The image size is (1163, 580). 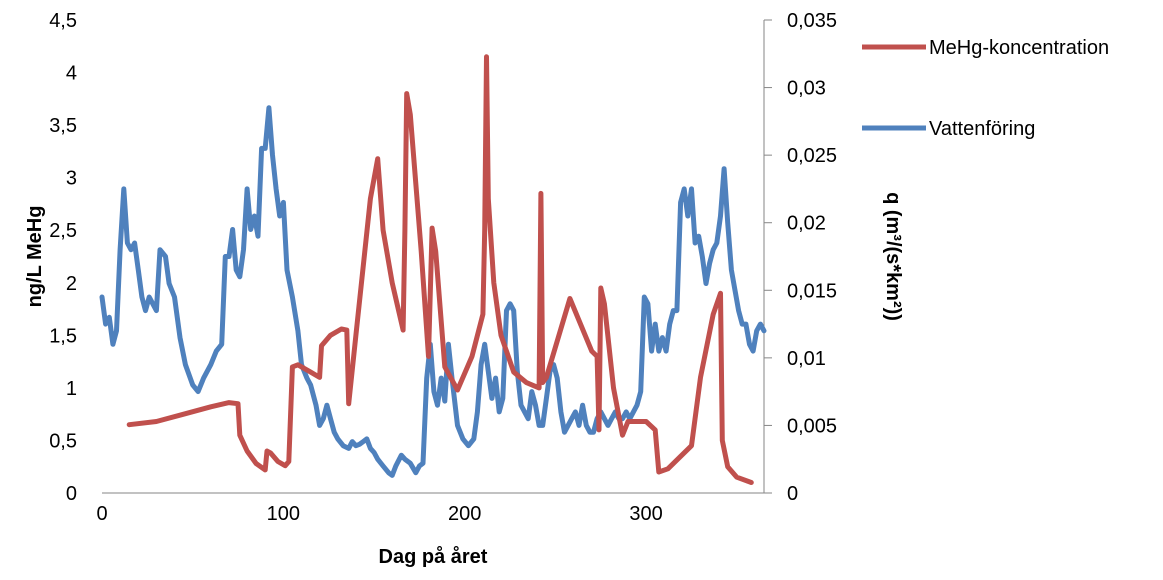 What do you see at coordinates (812, 156) in the screenshot?
I see `y-right-tick-label: 0,025` at bounding box center [812, 156].